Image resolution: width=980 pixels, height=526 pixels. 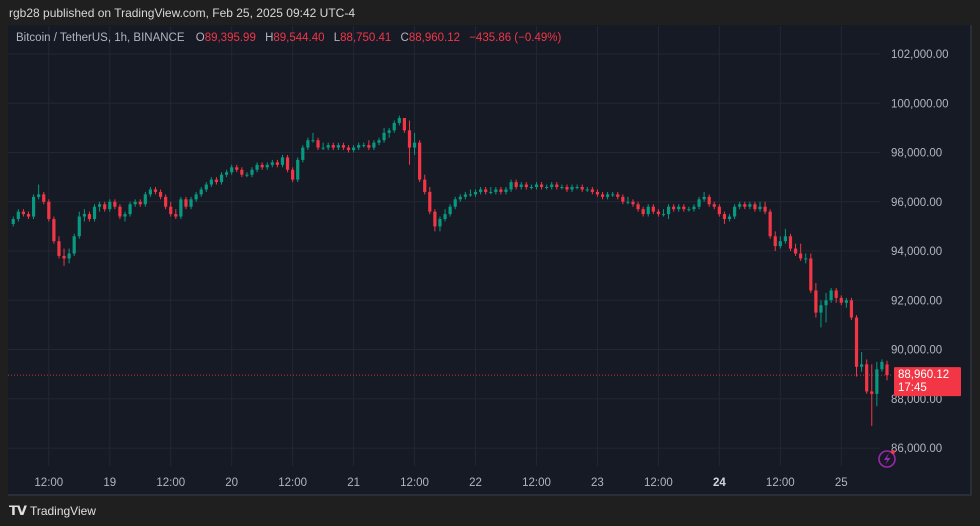 I want to click on symbol-name: Bitcoin / TetherUS, 1h, BINANCE, so click(x=100, y=38).